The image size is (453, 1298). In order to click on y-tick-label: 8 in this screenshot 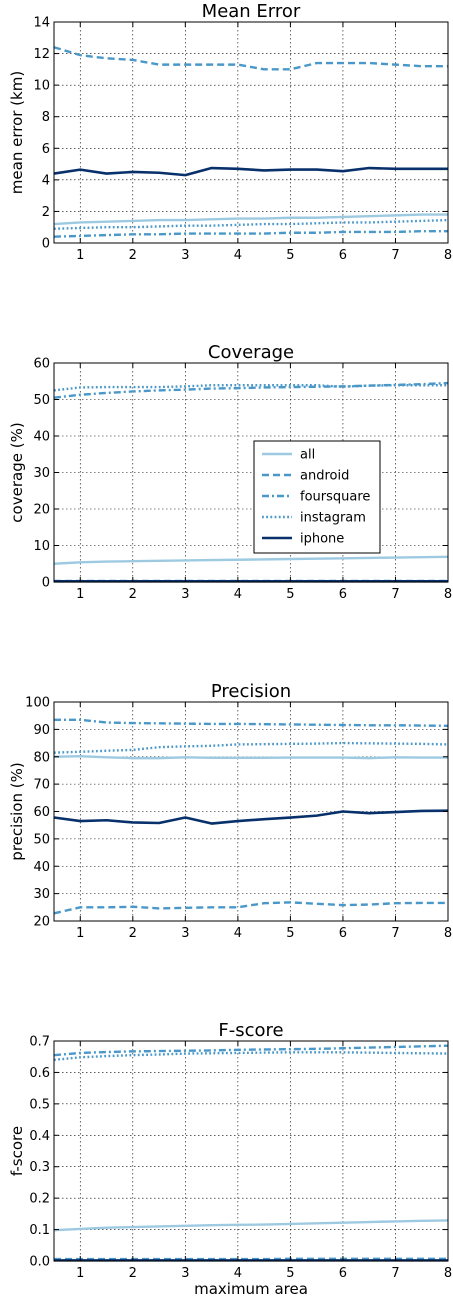, I will do `click(46, 117)`.